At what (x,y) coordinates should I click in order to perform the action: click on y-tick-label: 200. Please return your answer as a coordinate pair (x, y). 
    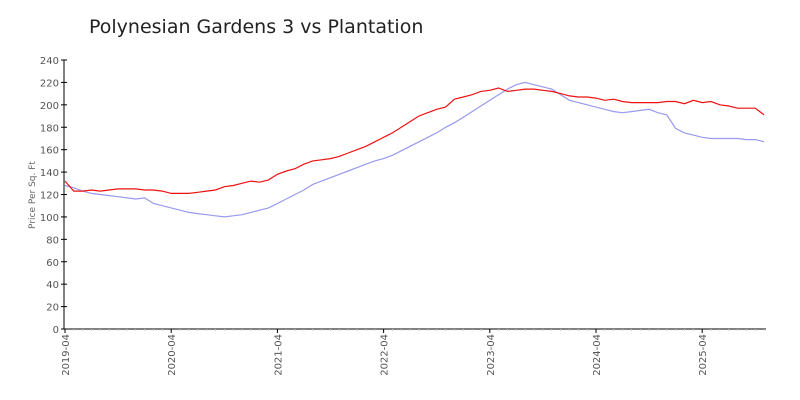
    Looking at the image, I should click on (49, 106).